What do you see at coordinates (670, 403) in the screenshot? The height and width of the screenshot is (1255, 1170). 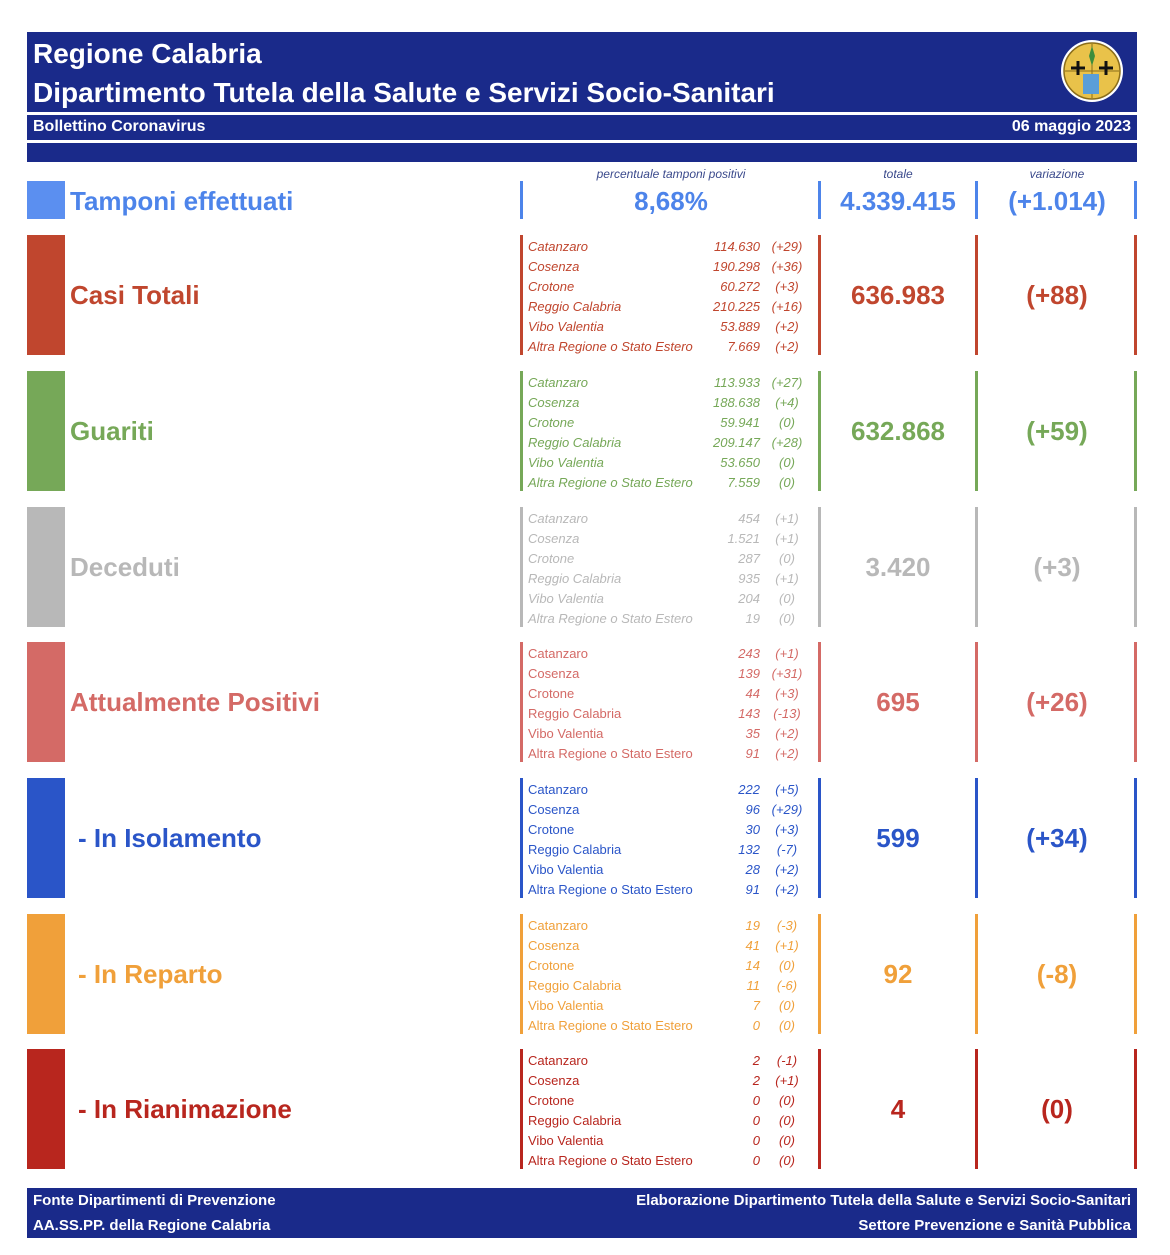 I see `province-row: Cosenza 188.638 (+4)` at bounding box center [670, 403].